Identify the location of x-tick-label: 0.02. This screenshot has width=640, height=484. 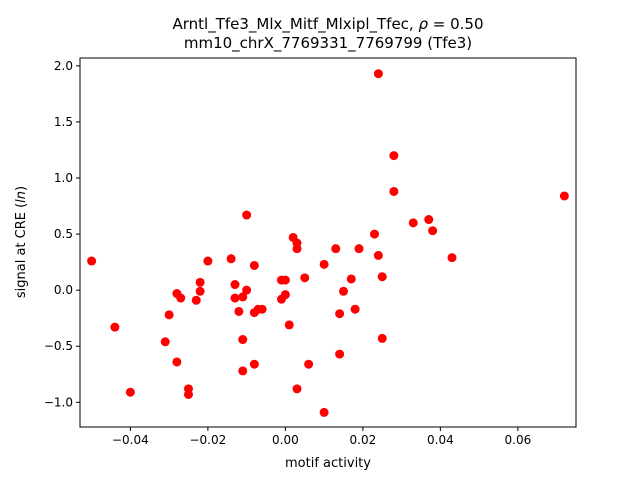
(363, 440).